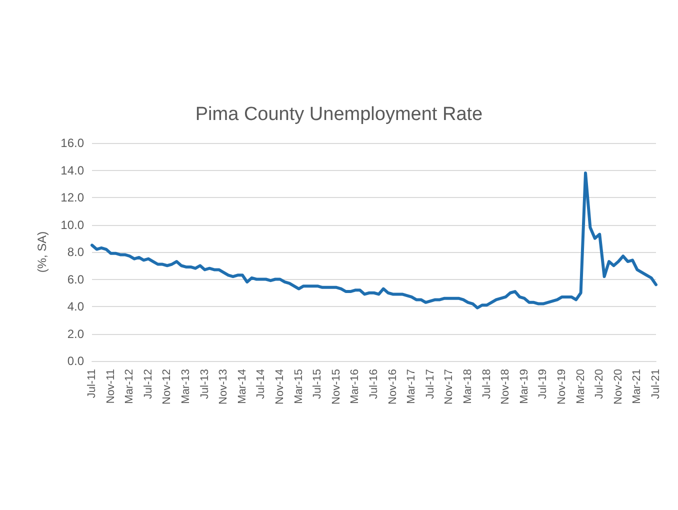 The height and width of the screenshot is (510, 678). Describe the element at coordinates (72, 197) in the screenshot. I see `y-tick-label: 12.0` at that location.